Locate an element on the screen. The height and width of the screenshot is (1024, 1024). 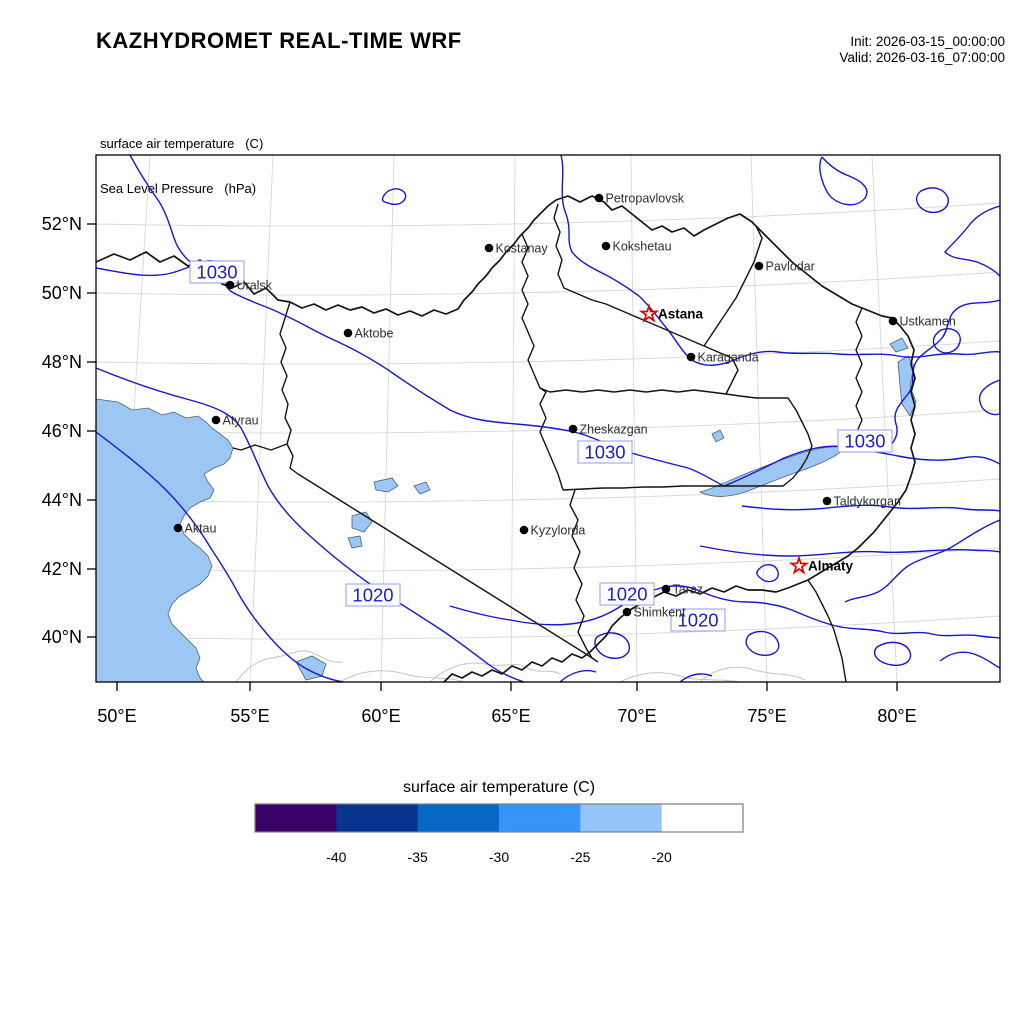
pressure-label: 1030 is located at coordinates (605, 452).